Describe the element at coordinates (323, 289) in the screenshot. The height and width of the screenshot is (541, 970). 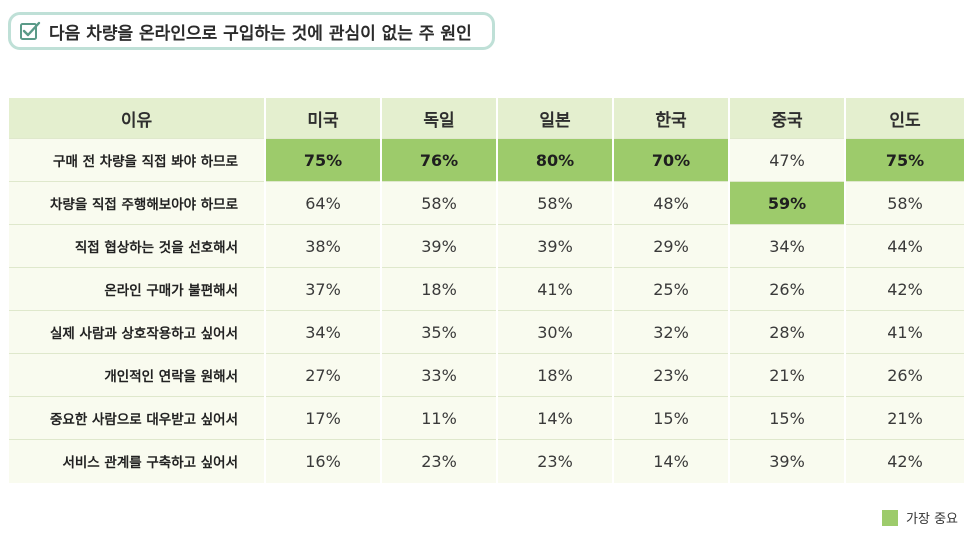
I see `value-cell: 37%` at that location.